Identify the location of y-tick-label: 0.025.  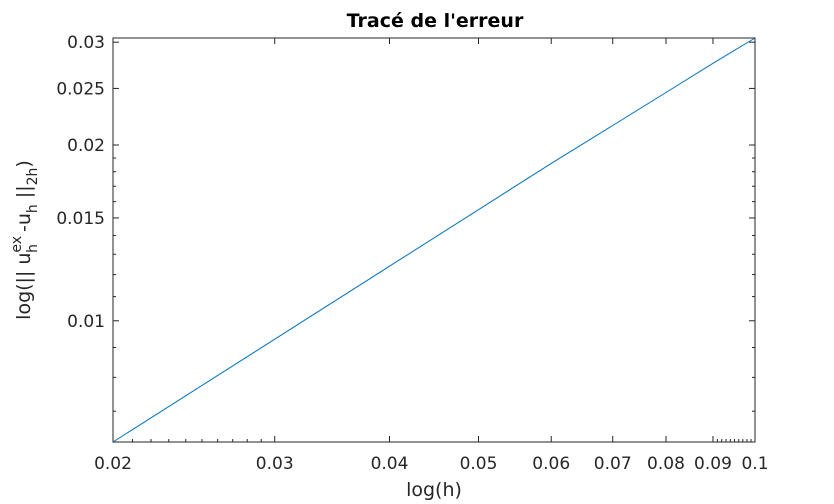
(80, 89).